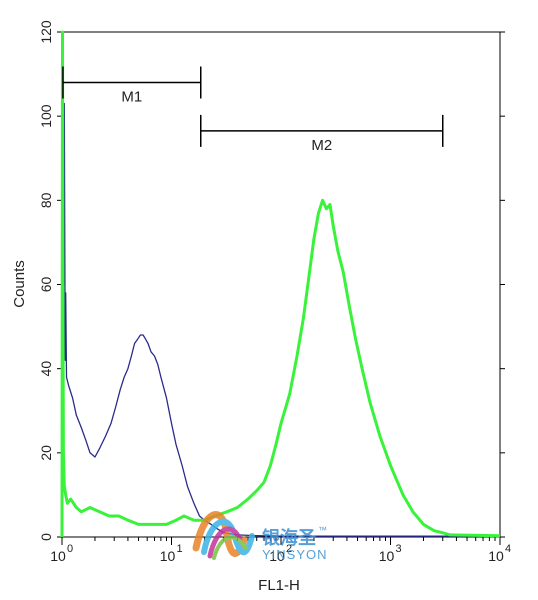 This screenshot has height=600, width=538. Describe the element at coordinates (46, 453) in the screenshot. I see `y-tick-label: 20` at that location.